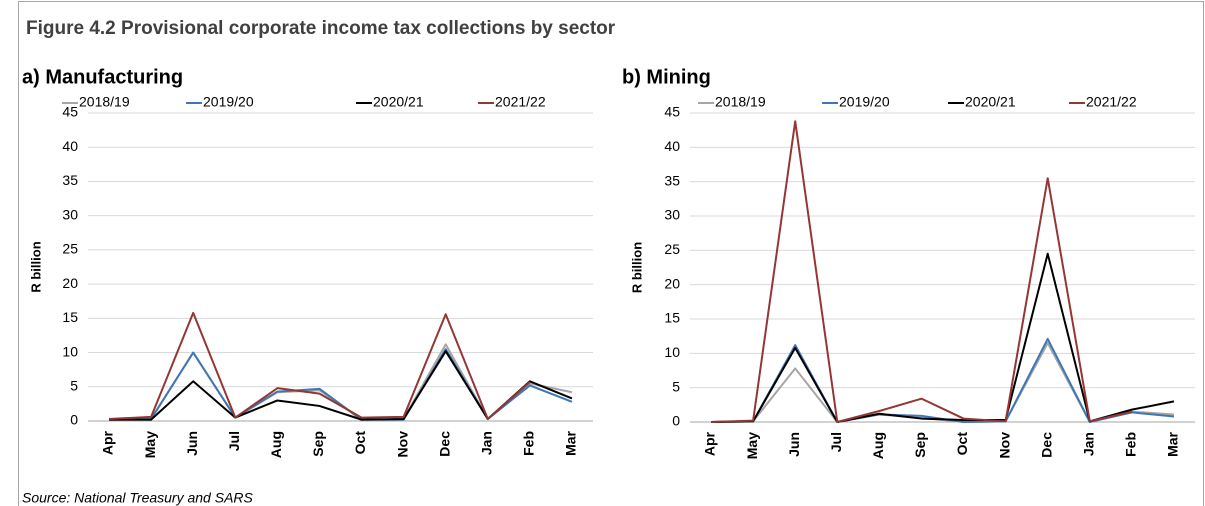 The height and width of the screenshot is (506, 1205). What do you see at coordinates (666, 77) in the screenshot?
I see `chart-title: b) Mining` at bounding box center [666, 77].